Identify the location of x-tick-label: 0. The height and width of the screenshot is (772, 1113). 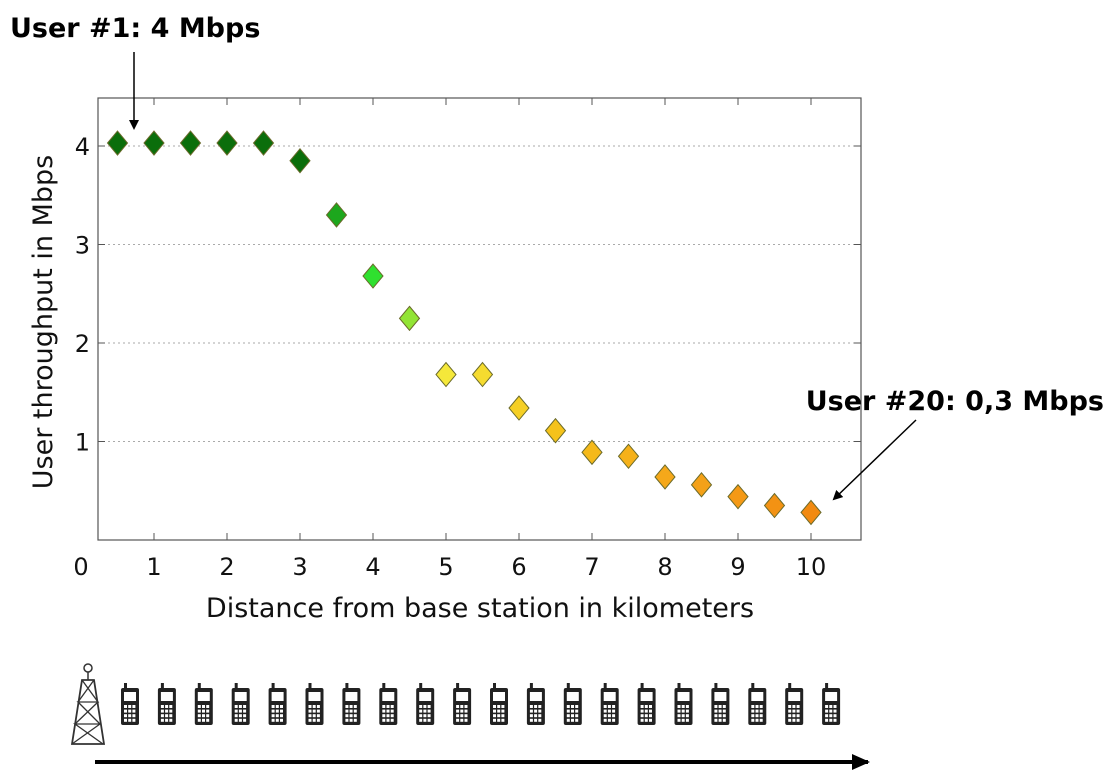
(80, 567).